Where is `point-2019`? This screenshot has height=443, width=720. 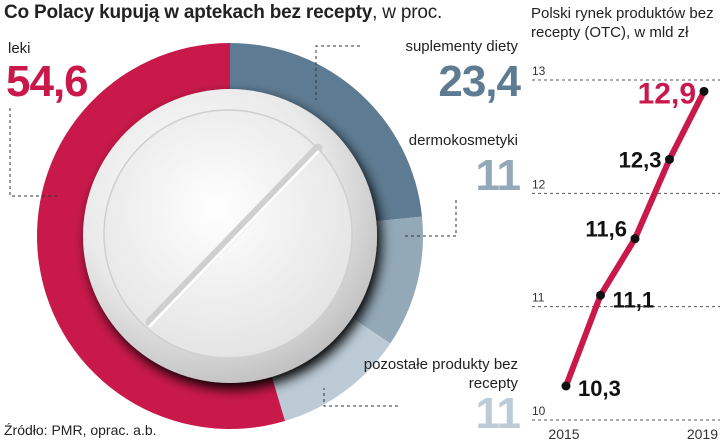
point-2019 is located at coordinates (704, 91).